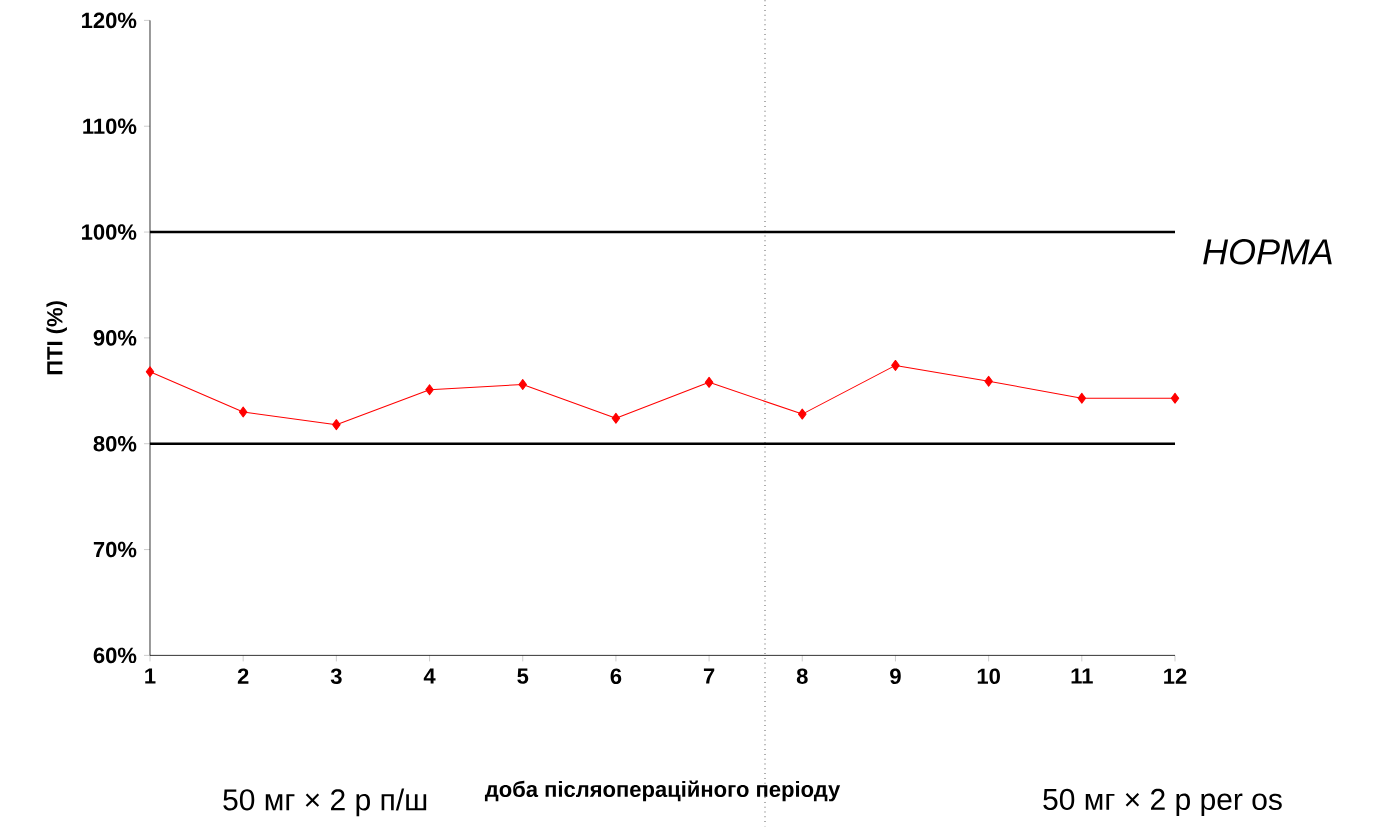 The height and width of the screenshot is (827, 1373). I want to click on x-tick-label: 4, so click(429, 676).